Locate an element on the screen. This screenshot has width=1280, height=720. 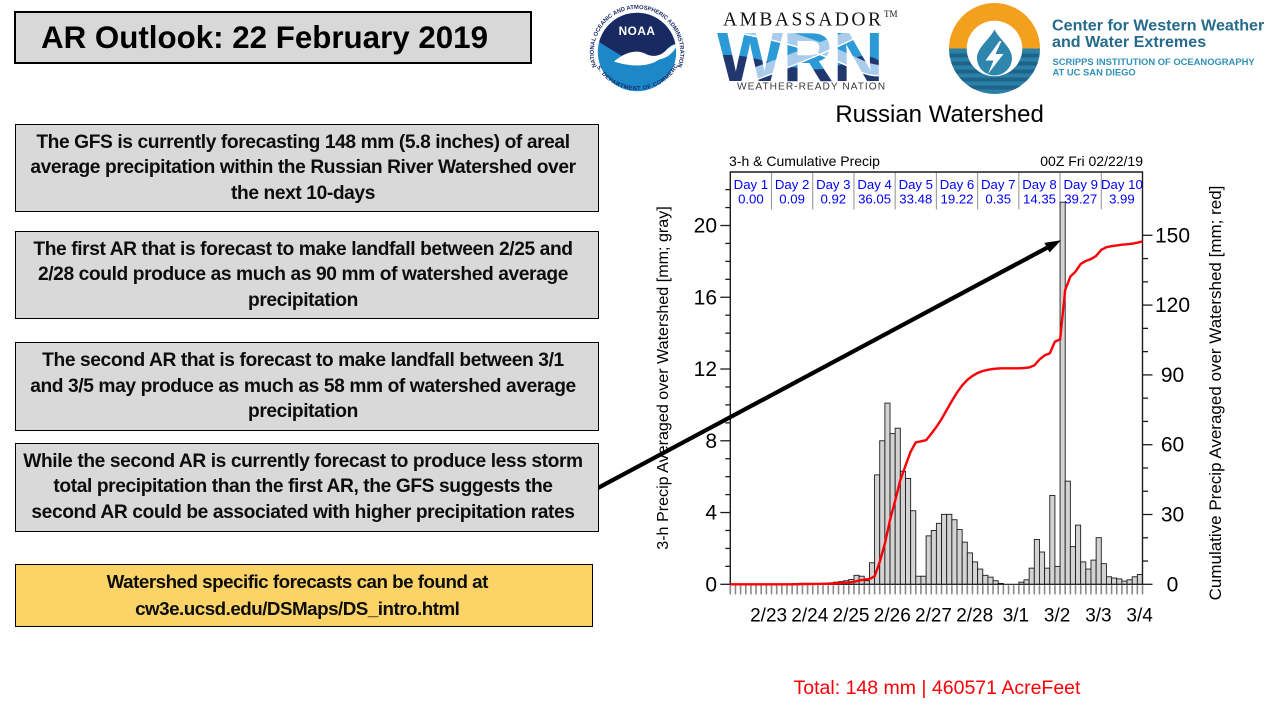
svg-text: Day 9 is located at coordinates (1080, 184).